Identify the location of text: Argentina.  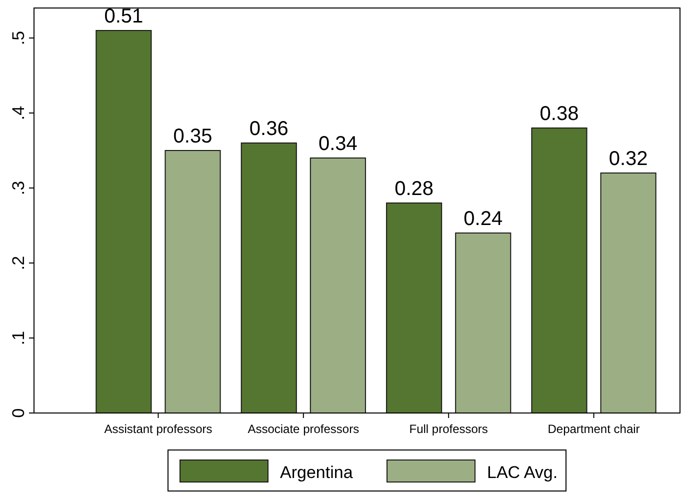
(317, 472).